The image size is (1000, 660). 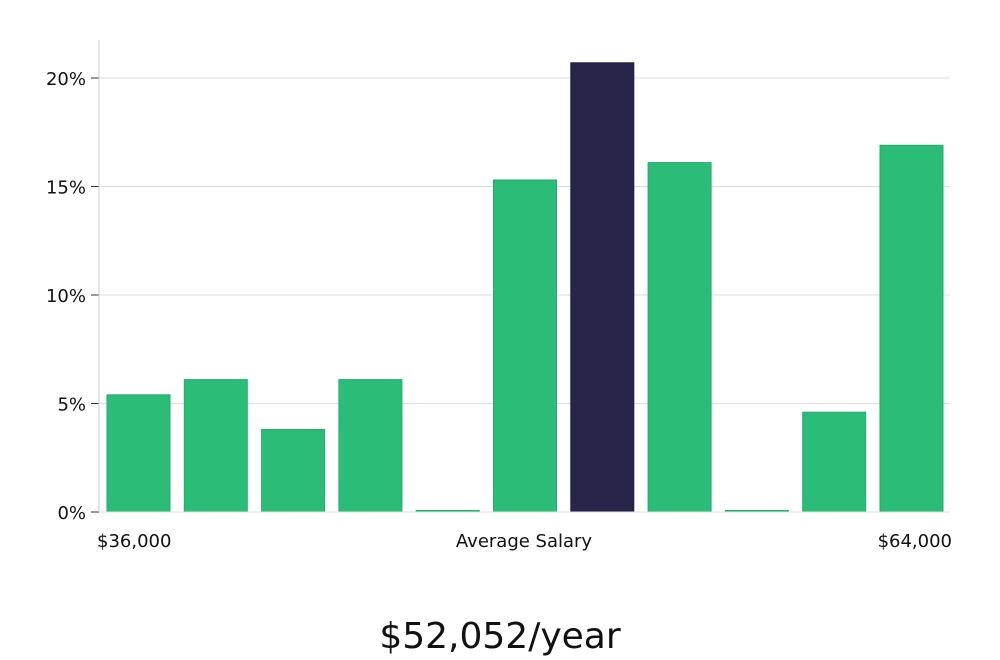 I want to click on bar-highlight, so click(x=602, y=287).